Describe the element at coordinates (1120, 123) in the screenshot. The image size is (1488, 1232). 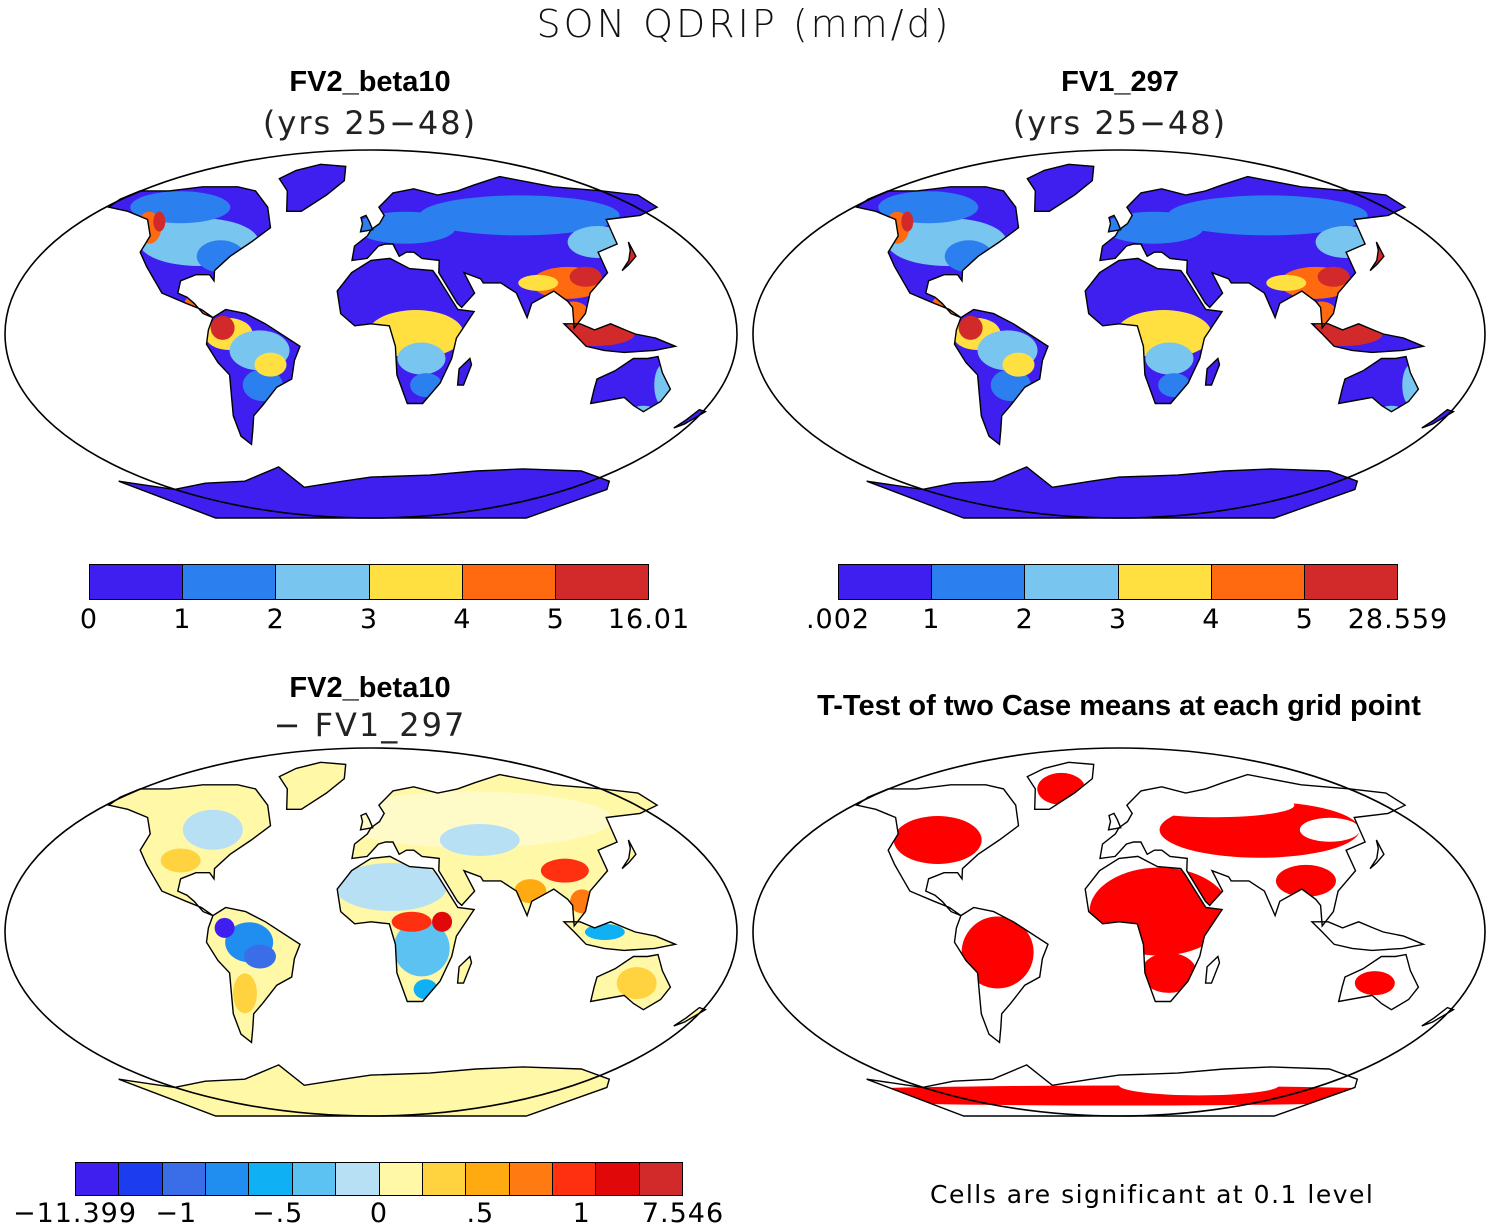
I see `panel-tr-subtitle: (yrs 25−48)` at that location.